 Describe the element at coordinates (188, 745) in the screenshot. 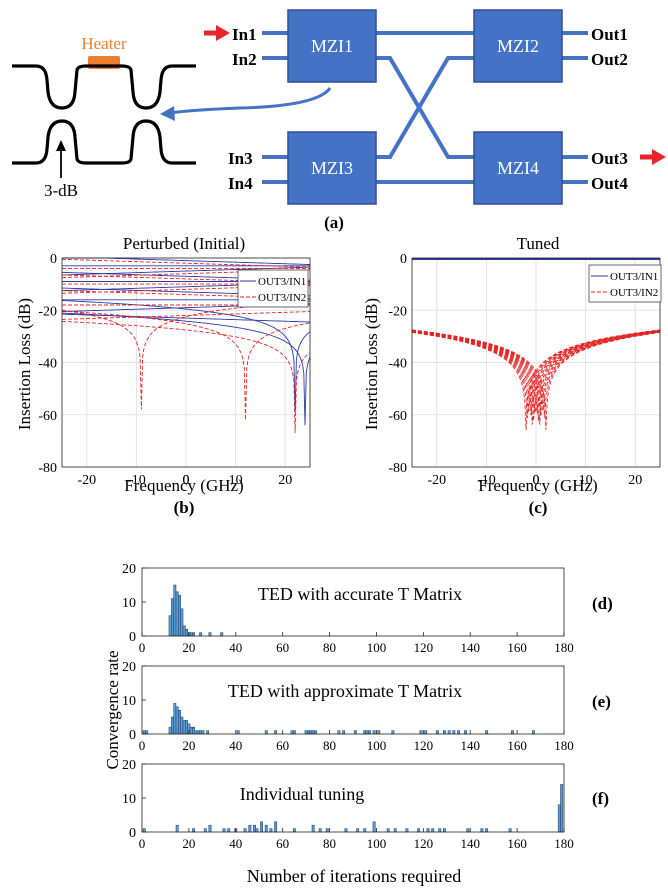

I see `histogram-e-xtick-label: 20` at that location.